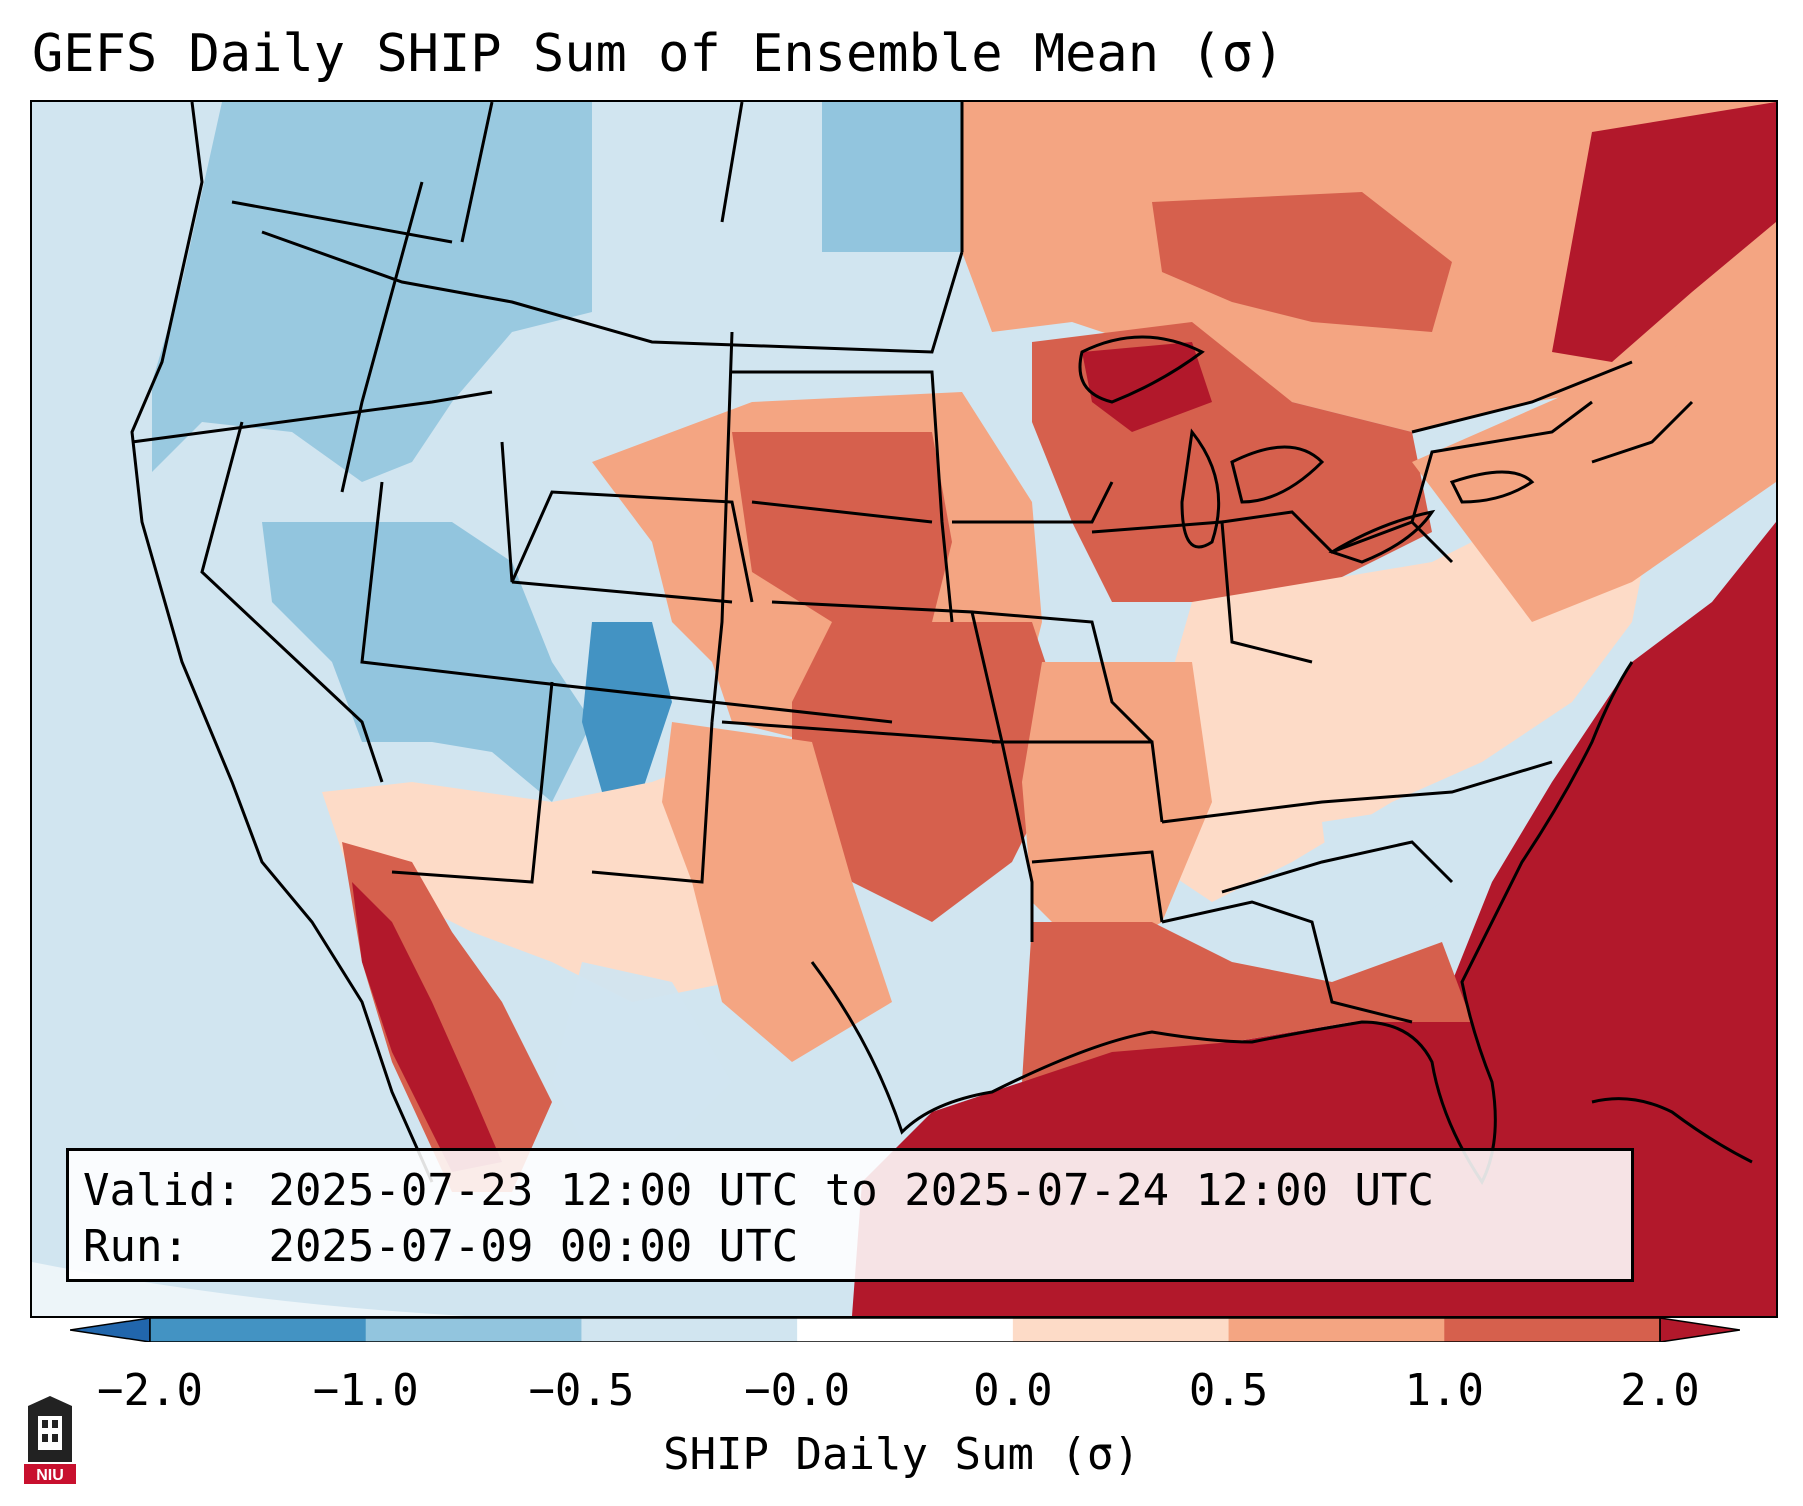  What do you see at coordinates (1306, 449) in the screenshot?
I see `great-lakes-outlines` at bounding box center [1306, 449].